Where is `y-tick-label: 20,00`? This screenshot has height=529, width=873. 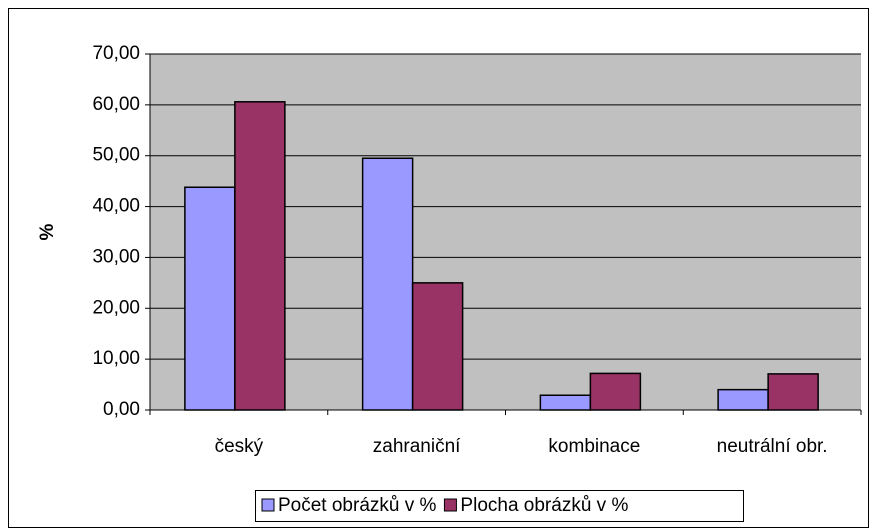 y-tick-label: 20,00 is located at coordinates (116, 307).